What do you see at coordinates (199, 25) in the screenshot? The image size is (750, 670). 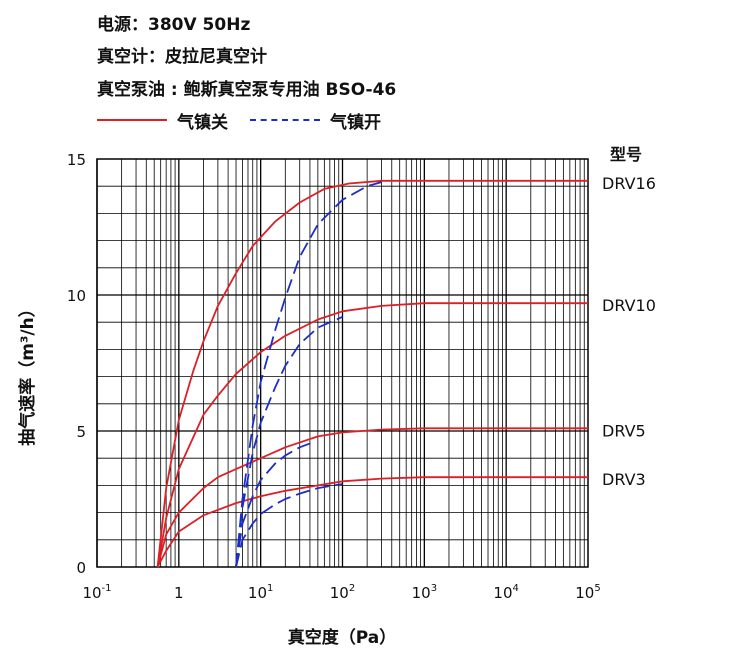 I see `spec-power-value: 380V 50Hz` at bounding box center [199, 25].